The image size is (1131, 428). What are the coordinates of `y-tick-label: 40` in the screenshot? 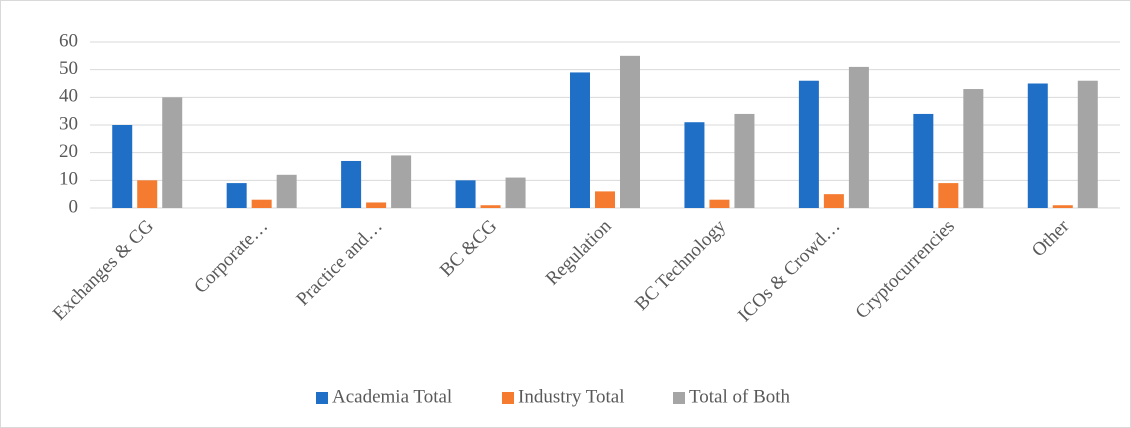 It's located at (68, 96).